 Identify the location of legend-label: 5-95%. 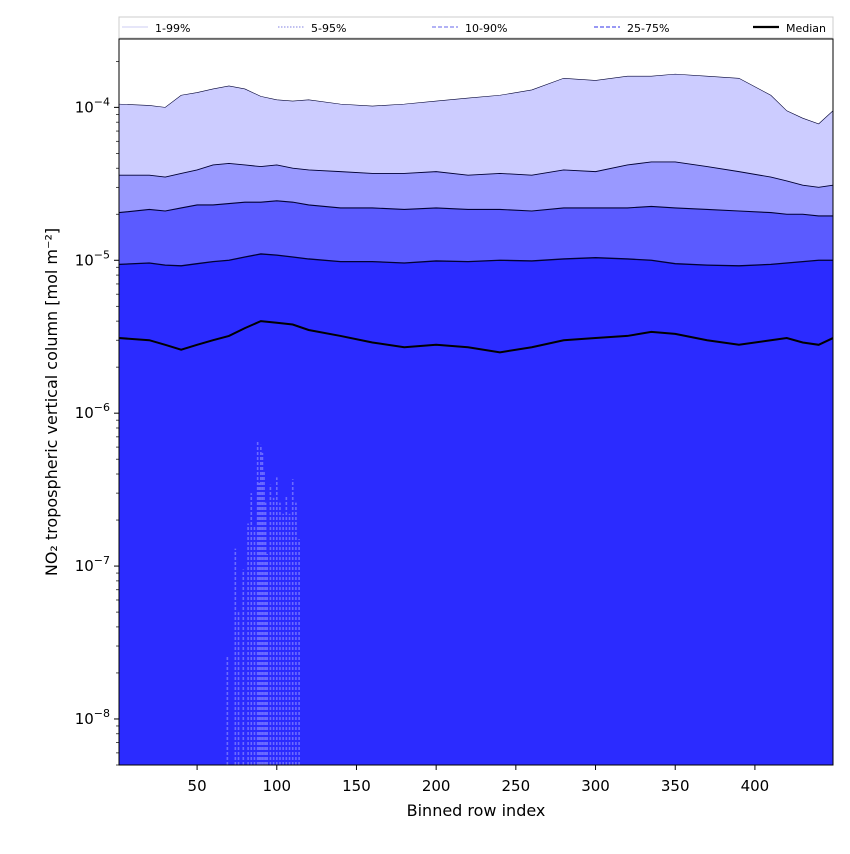
(328, 28).